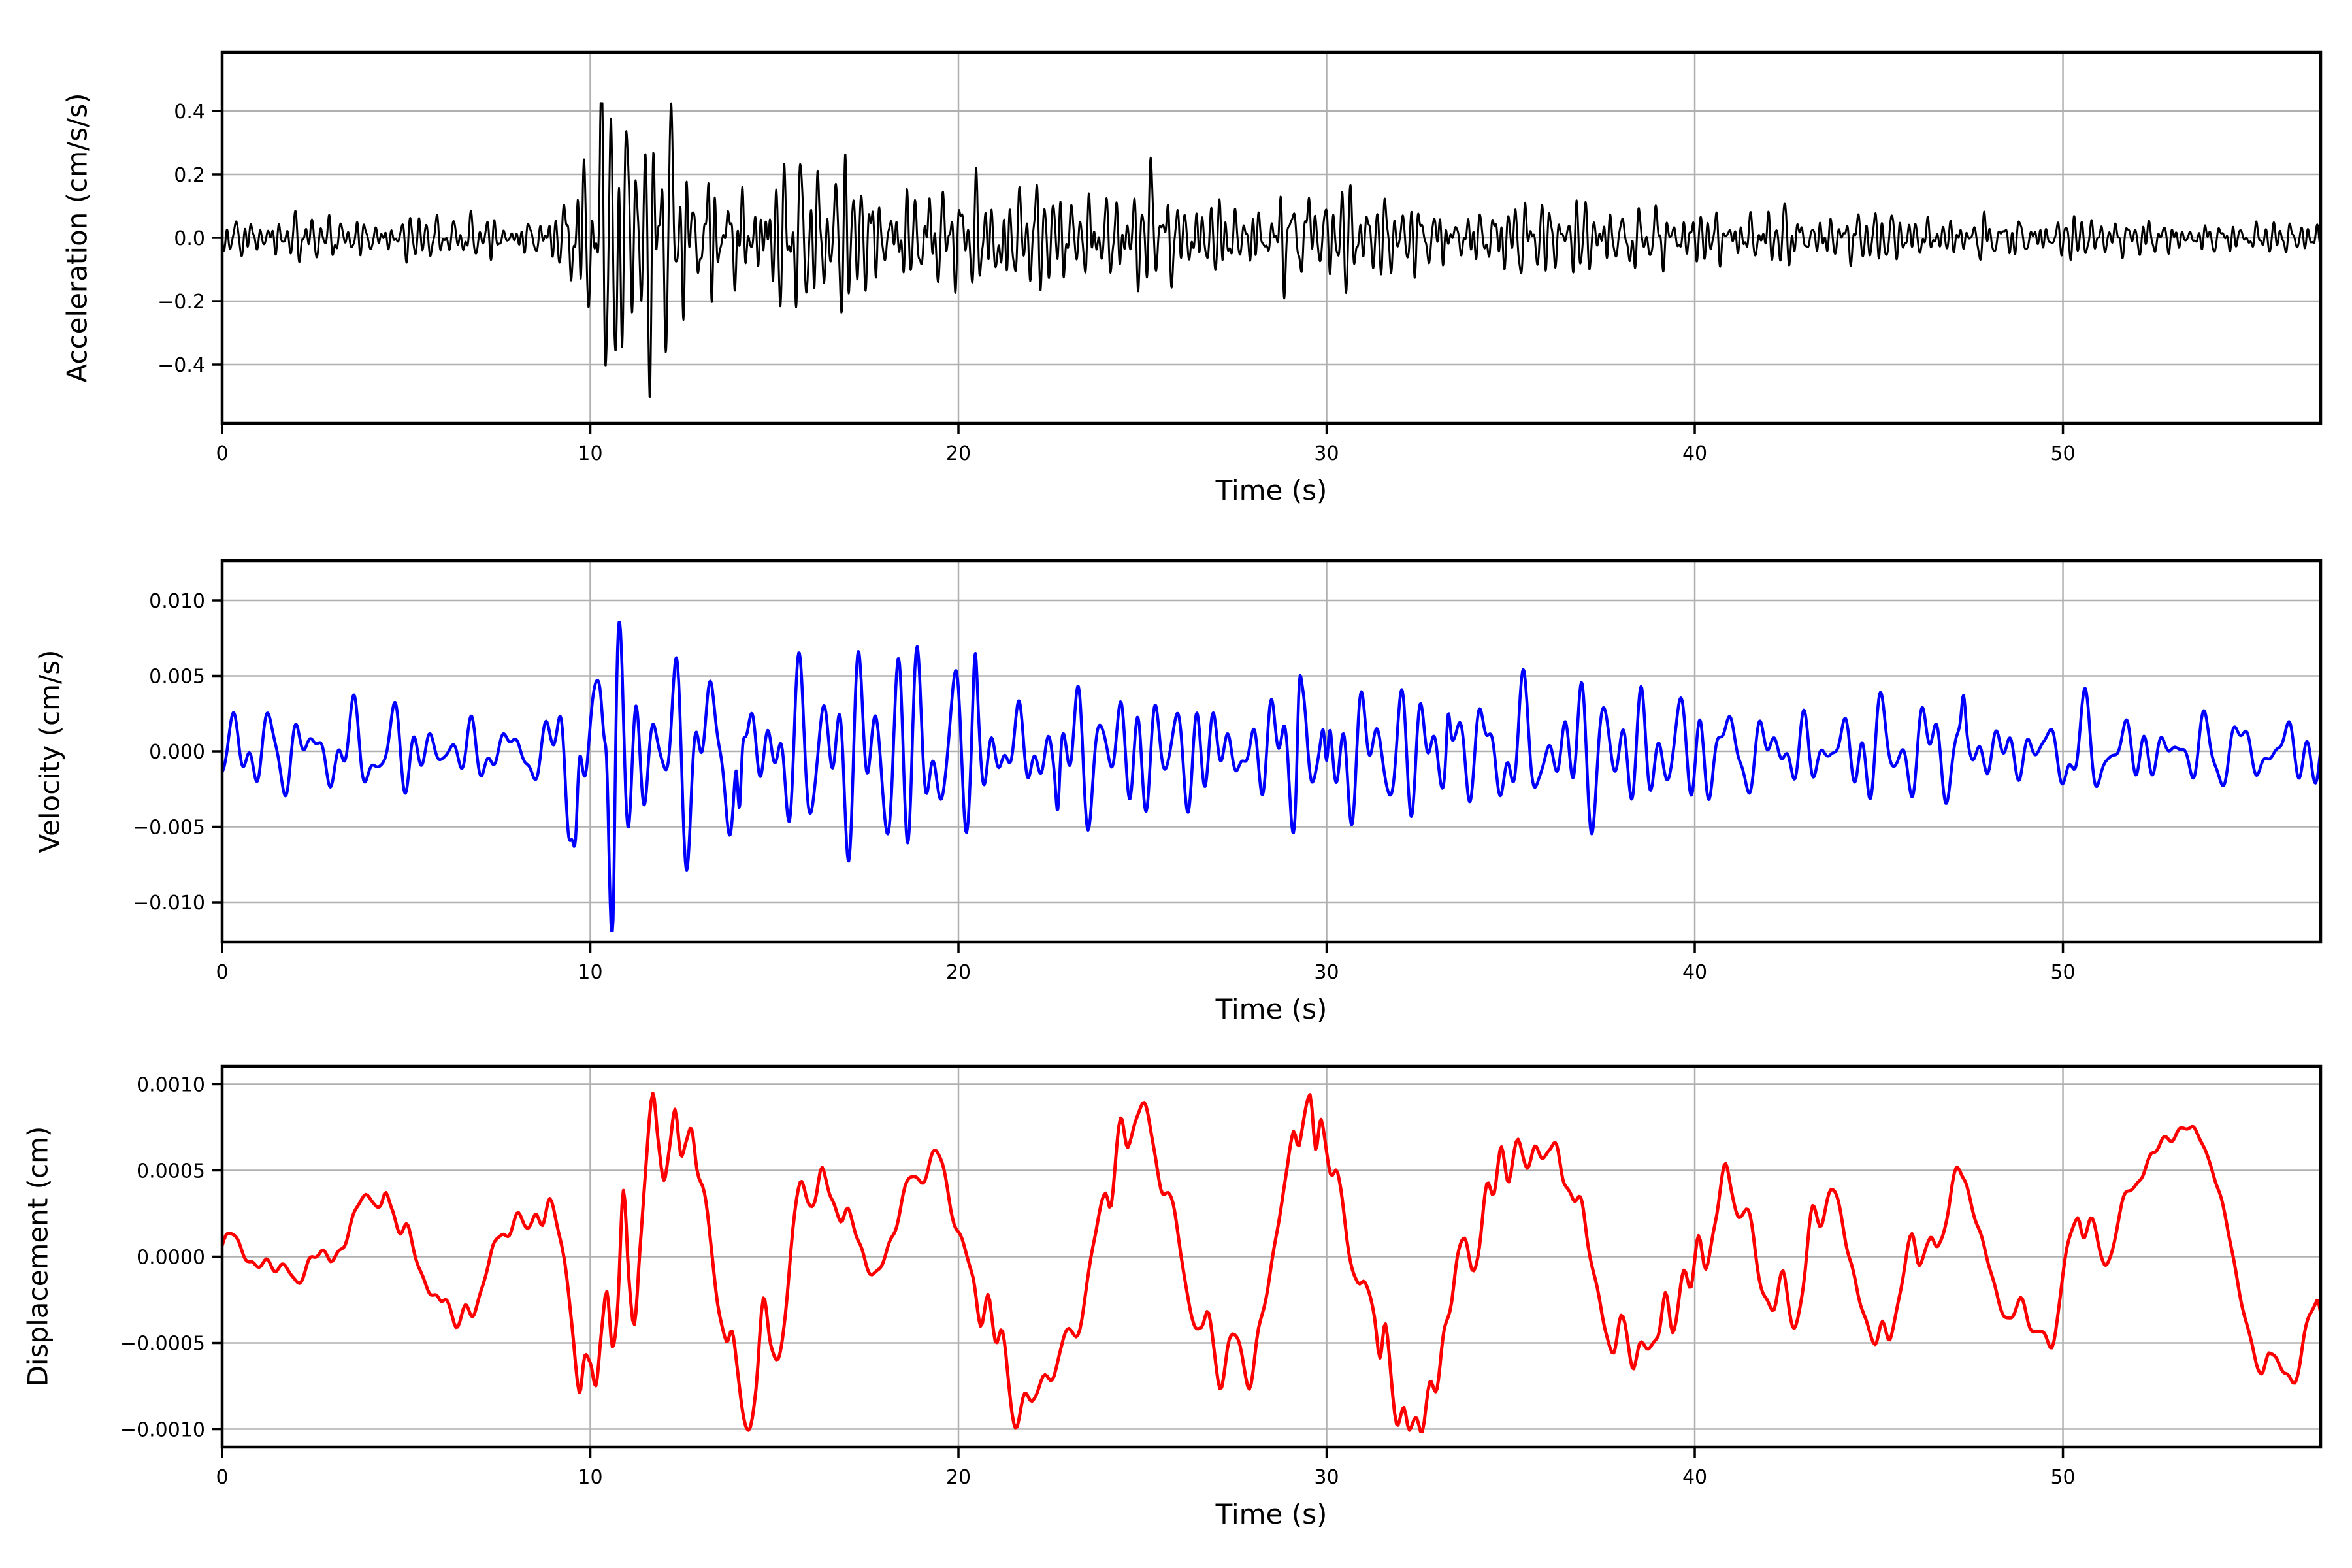 The width and height of the screenshot is (2352, 1568). I want to click on y-axis-label-displacement: Displacement (cm), so click(38, 1256).